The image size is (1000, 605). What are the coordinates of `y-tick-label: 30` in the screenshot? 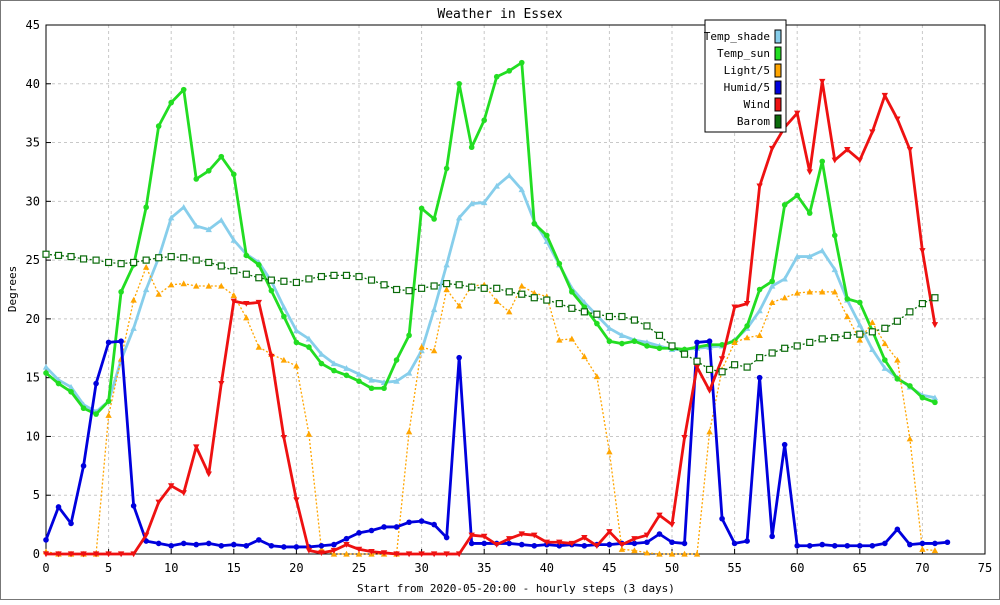 It's located at (33, 201).